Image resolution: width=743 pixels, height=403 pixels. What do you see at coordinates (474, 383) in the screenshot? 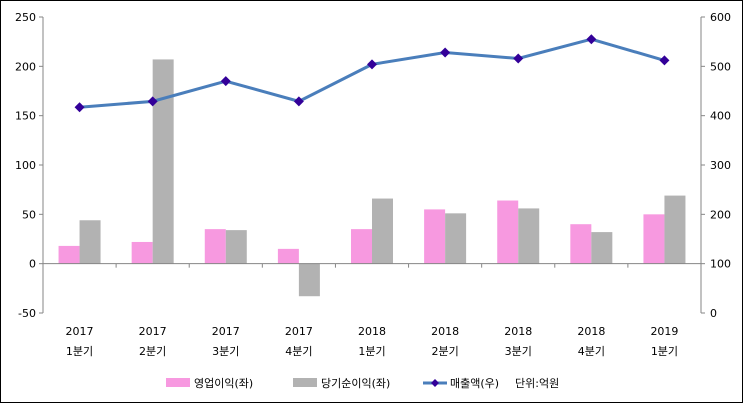
I see `legend-label: 매출액(우)` at bounding box center [474, 383].